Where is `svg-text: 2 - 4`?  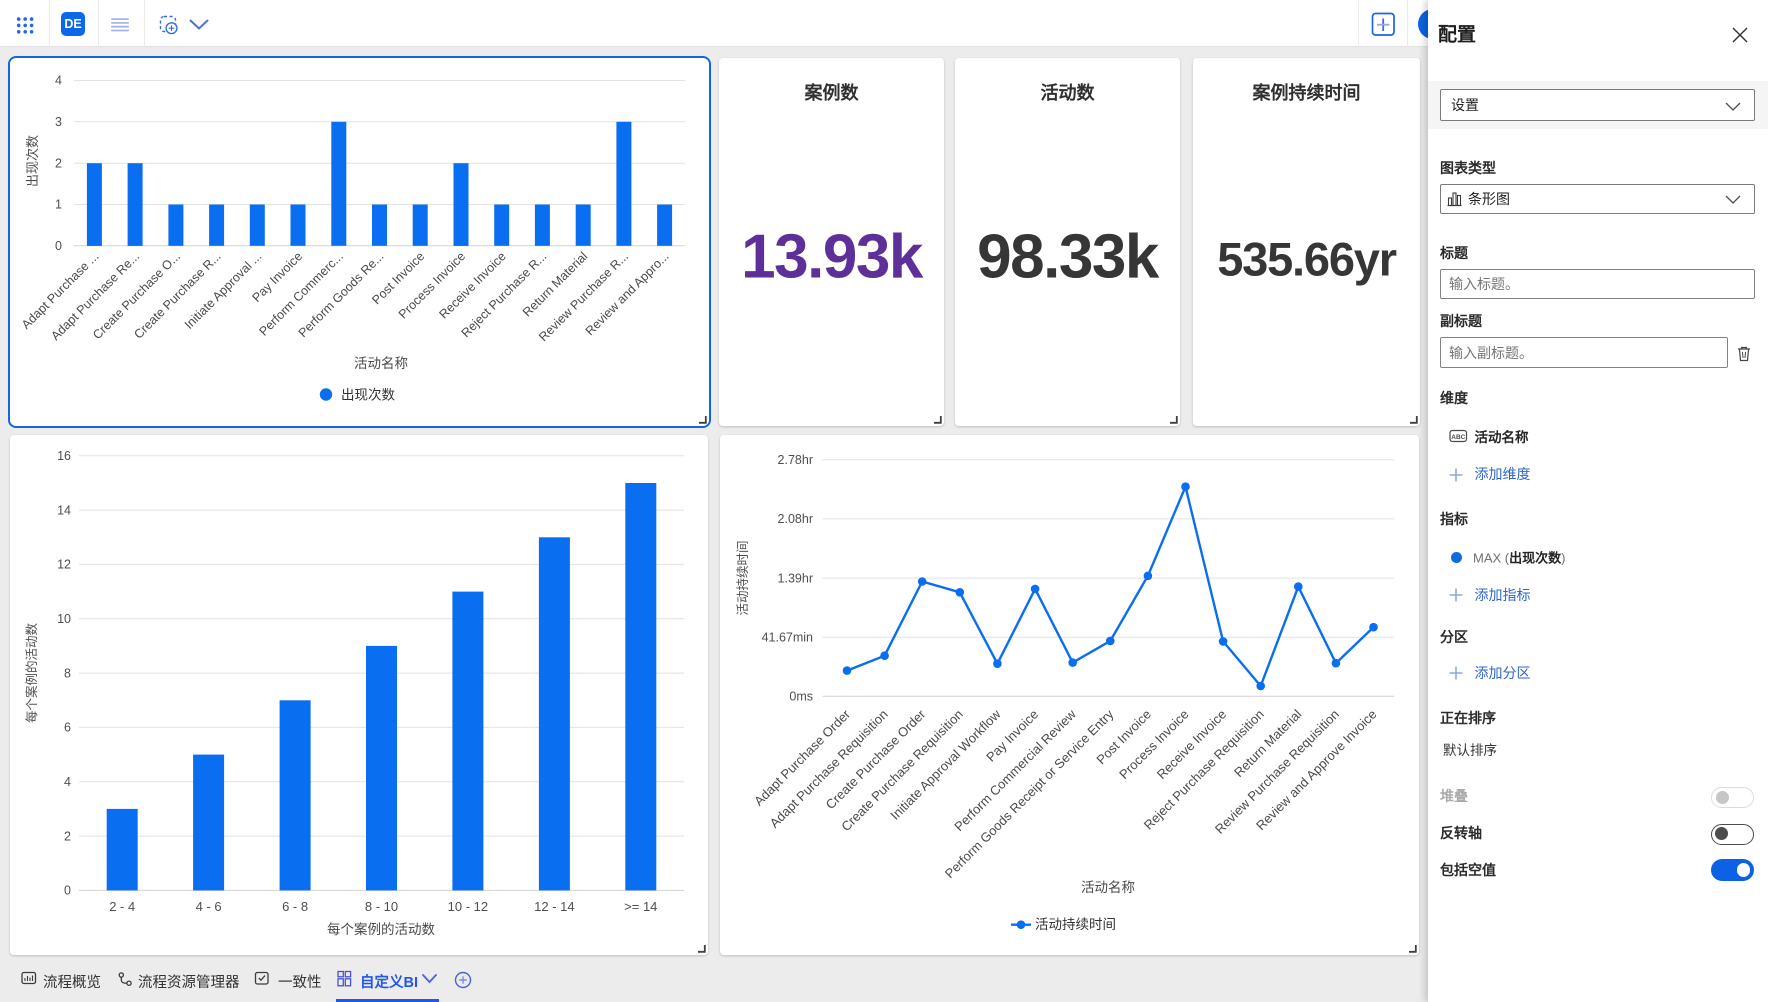
svg-text: 2 - 4 is located at coordinates (122, 906).